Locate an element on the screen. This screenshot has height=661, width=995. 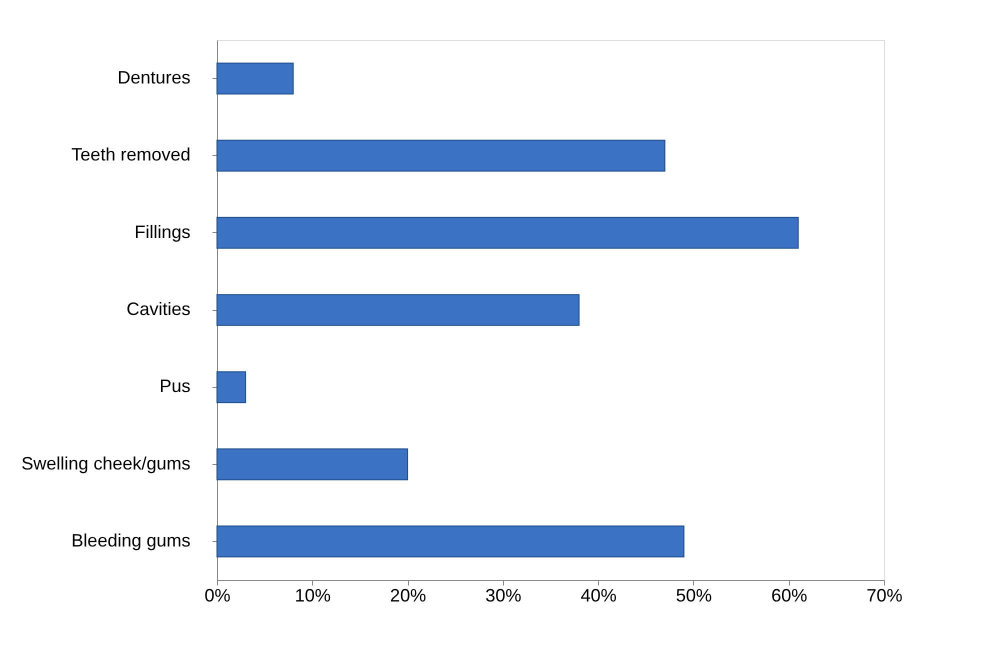
y-tick-label: Dentures is located at coordinates (153, 78).